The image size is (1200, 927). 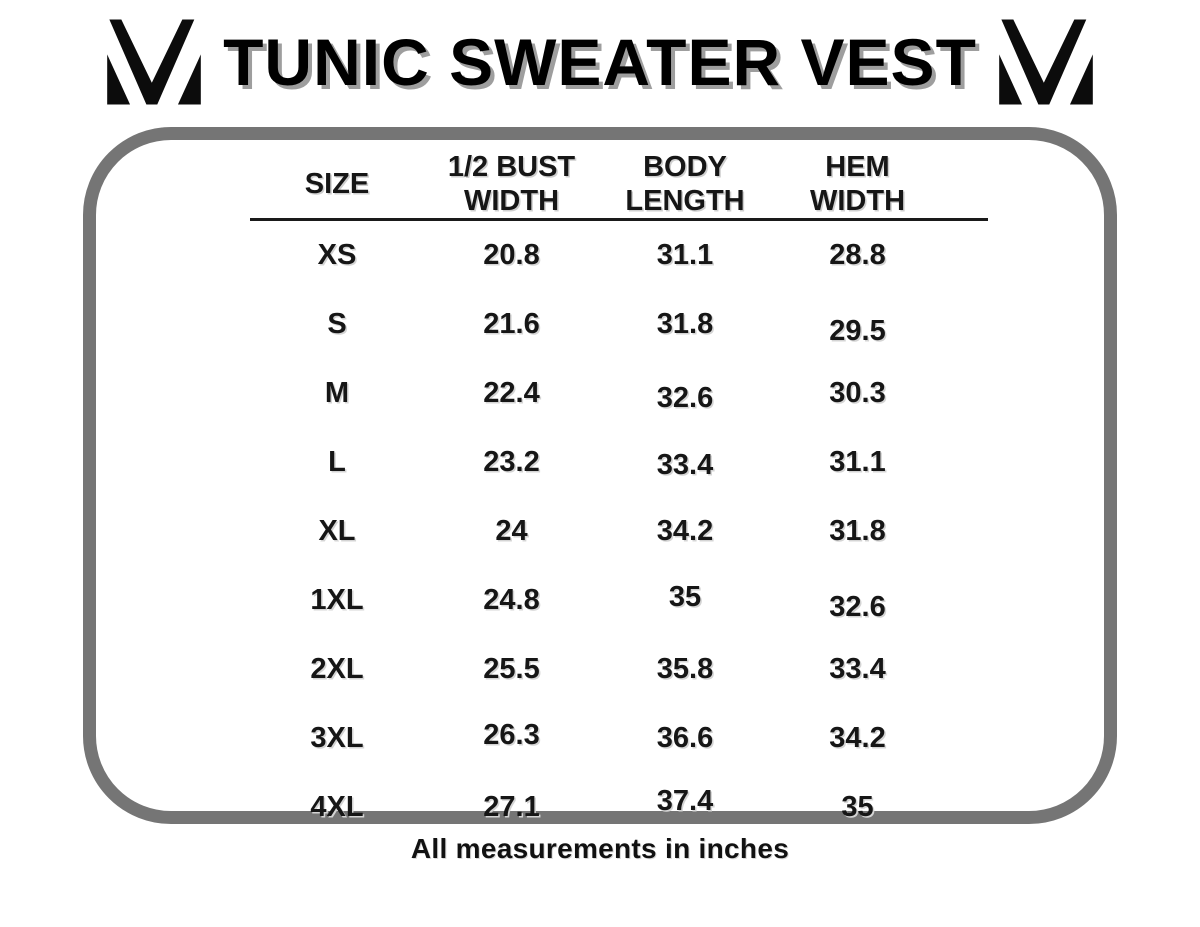 I want to click on size-cell: XS, so click(x=337, y=255).